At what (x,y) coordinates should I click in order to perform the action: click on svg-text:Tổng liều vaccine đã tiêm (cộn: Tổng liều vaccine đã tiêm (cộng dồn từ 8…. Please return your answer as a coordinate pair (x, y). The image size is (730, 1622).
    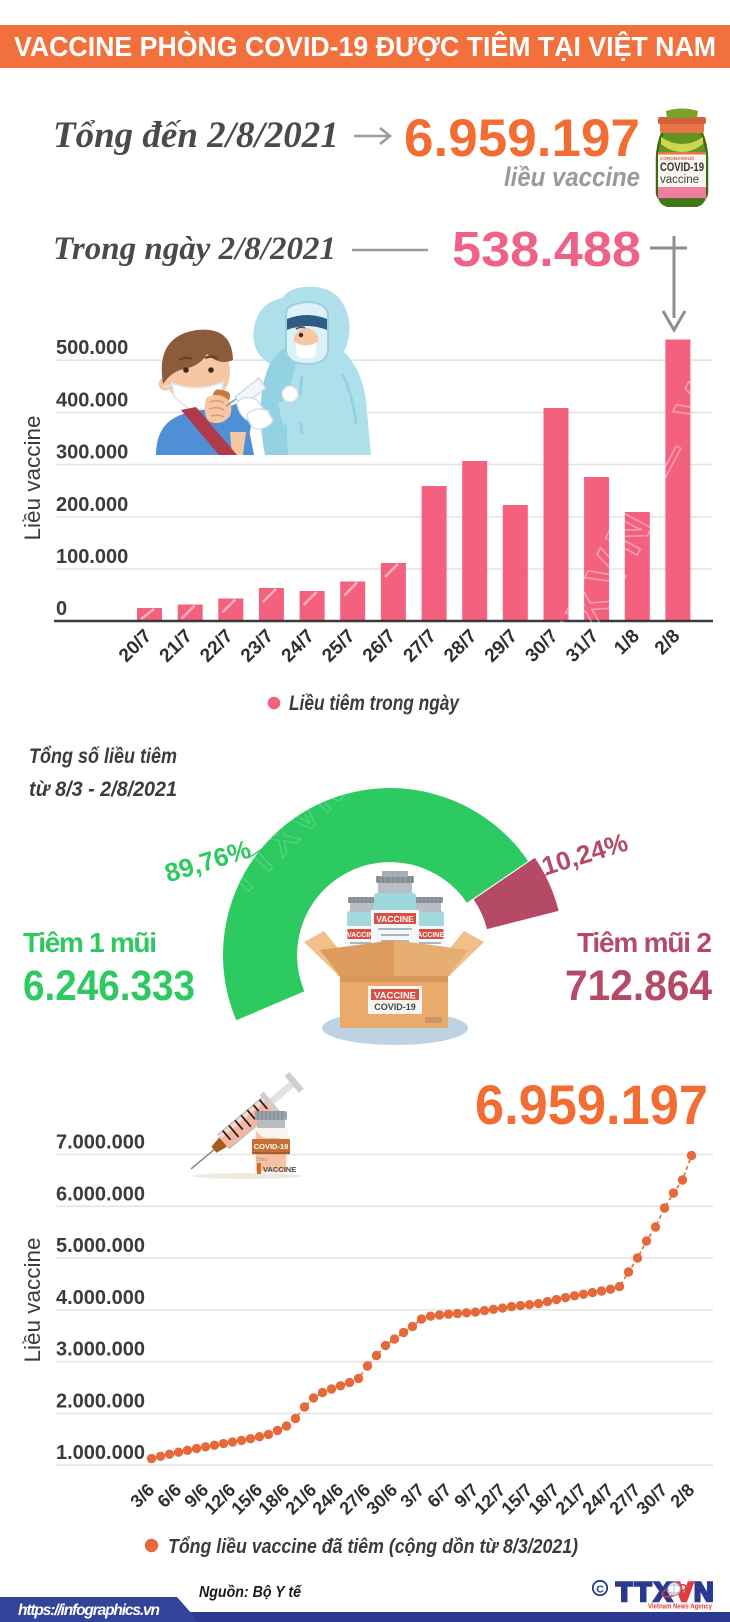
    Looking at the image, I should click on (373, 1547).